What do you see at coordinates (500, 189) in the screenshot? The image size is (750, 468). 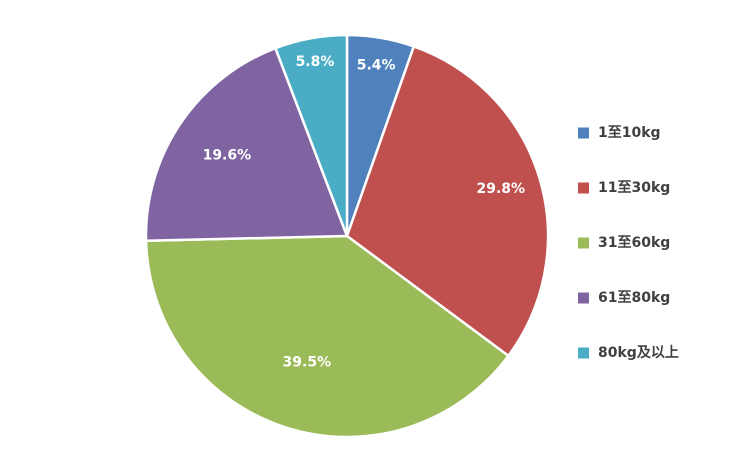 I see `data-label: 29.8%` at bounding box center [500, 189].